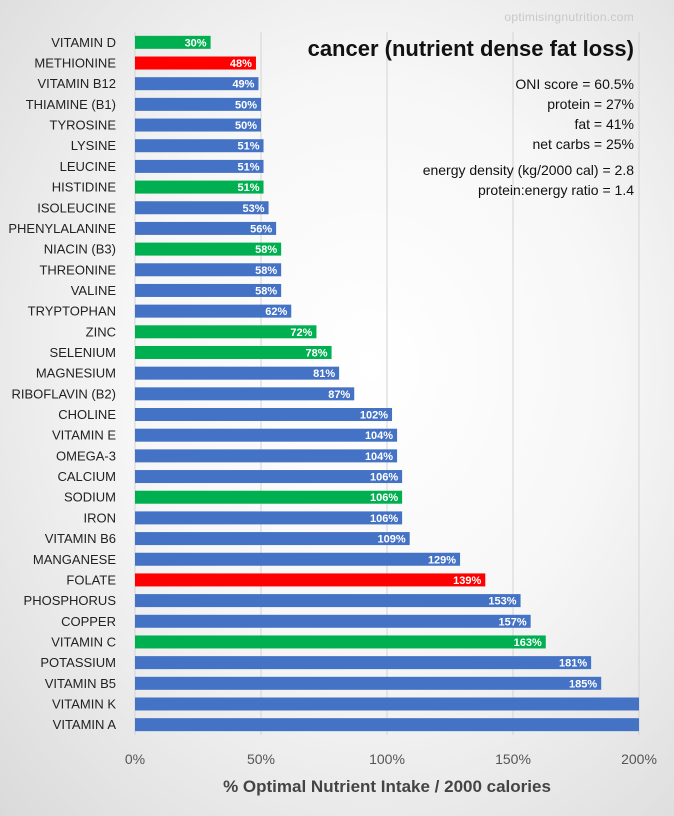 The image size is (674, 816). What do you see at coordinates (574, 84) in the screenshot?
I see `oni-score: ONI score = 60.5%` at bounding box center [574, 84].